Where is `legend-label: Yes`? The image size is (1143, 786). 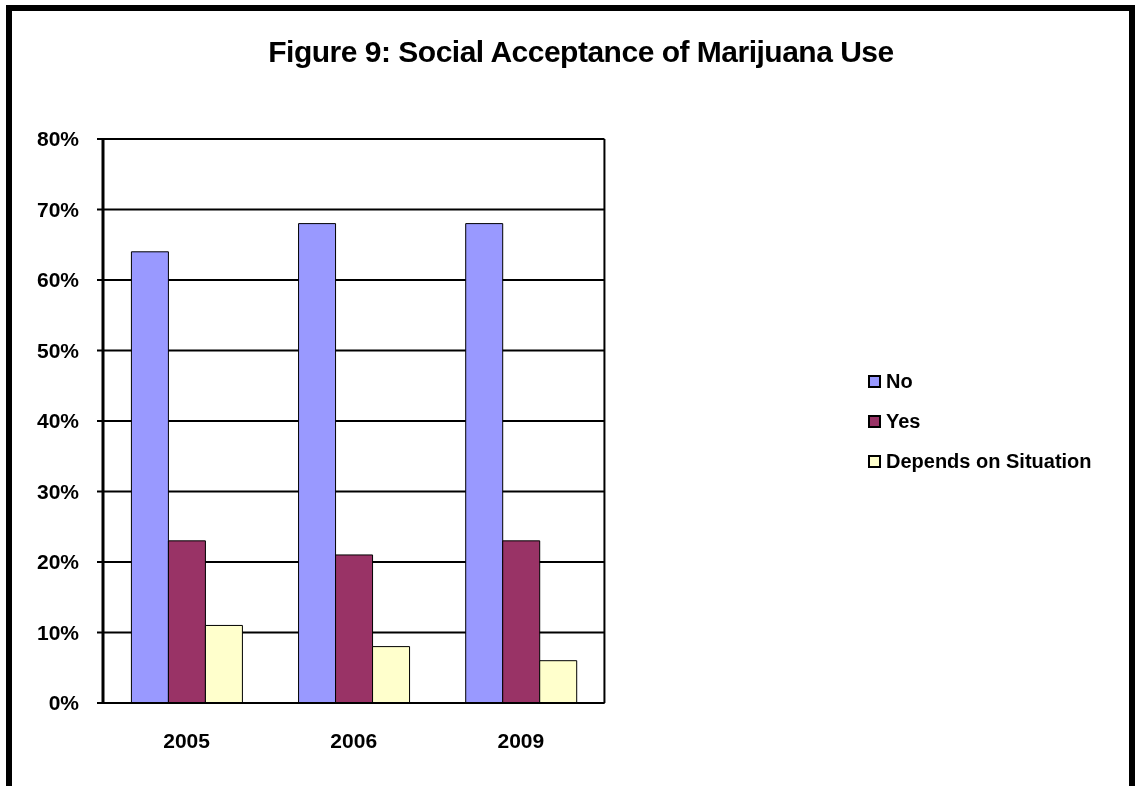 legend-label: Yes is located at coordinates (903, 420).